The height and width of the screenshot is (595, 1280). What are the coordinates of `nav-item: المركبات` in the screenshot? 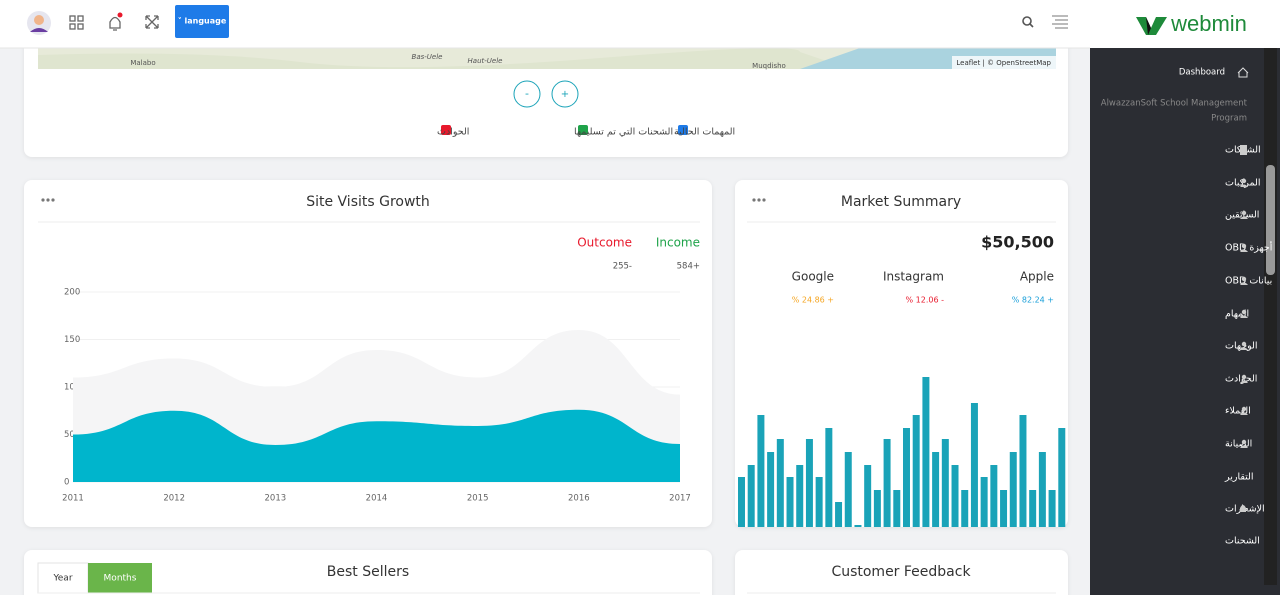 It's located at (1243, 183).